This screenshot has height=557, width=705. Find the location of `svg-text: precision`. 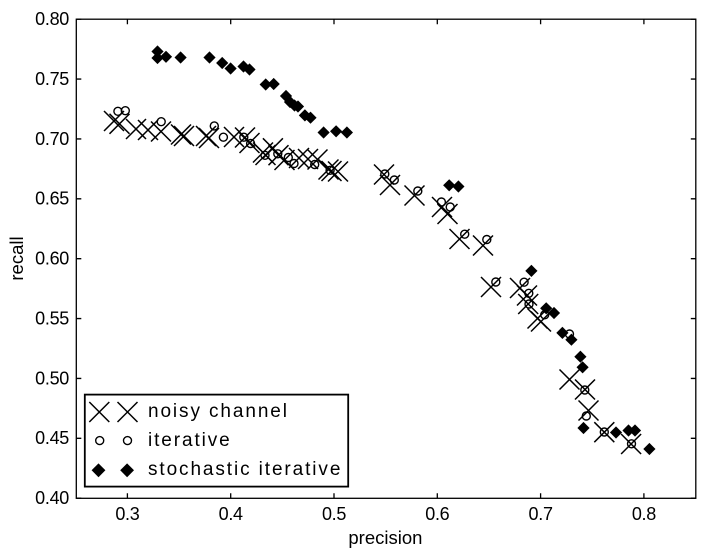

svg-text: precision is located at coordinates (385, 537).